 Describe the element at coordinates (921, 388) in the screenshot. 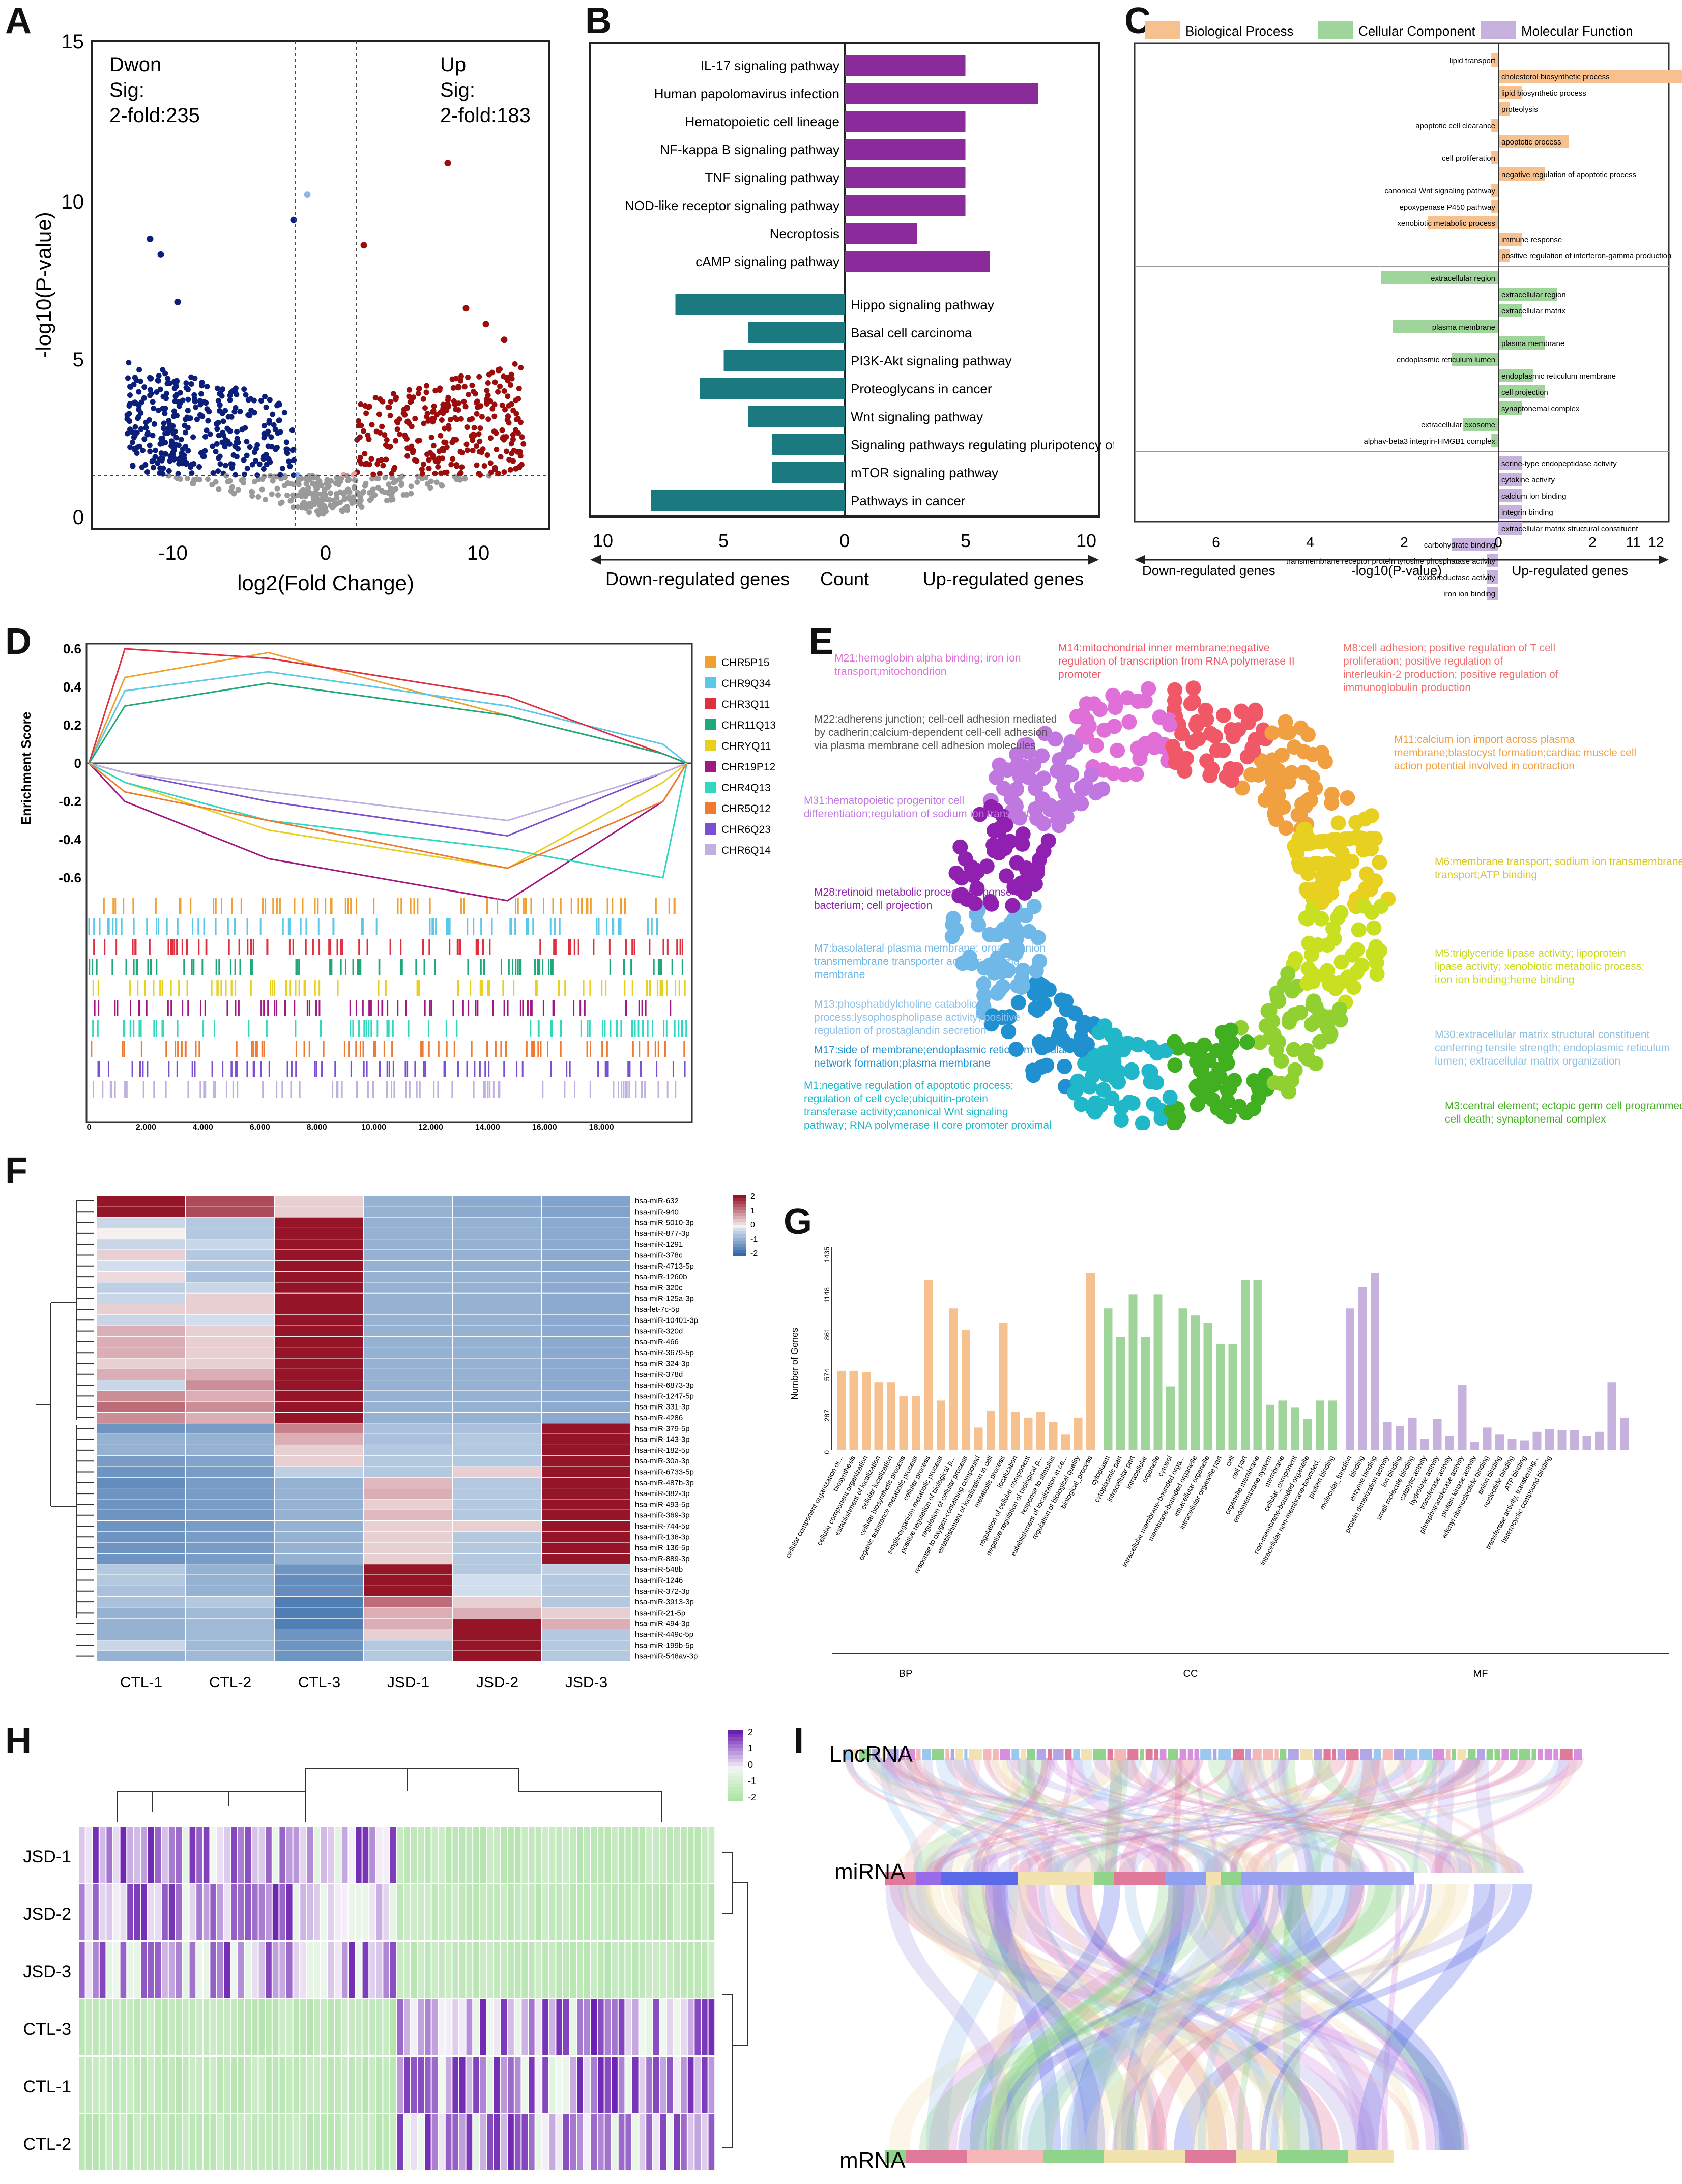

I see `kegg-label-down: Proteoglycans in cancer` at that location.